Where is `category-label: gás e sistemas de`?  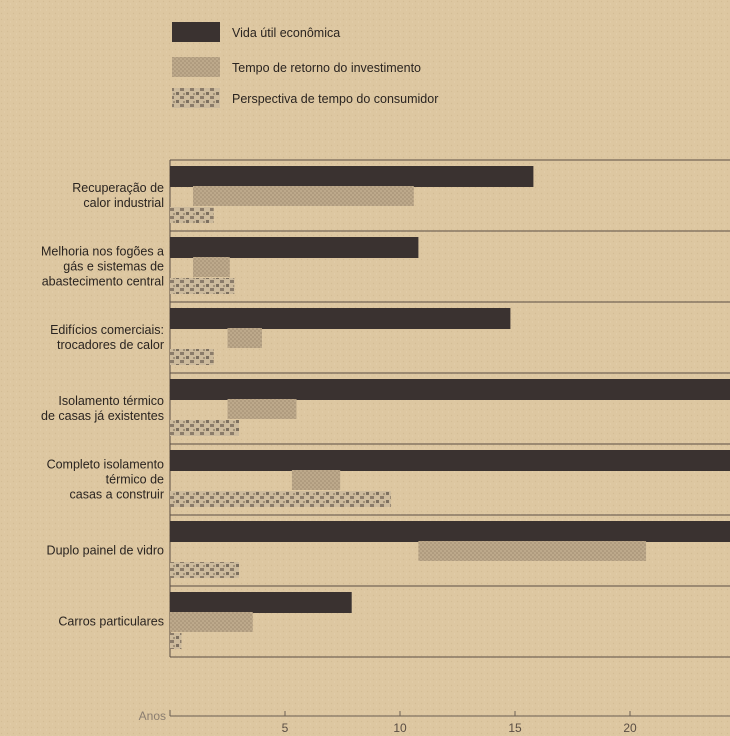 category-label: gás e sistemas de is located at coordinates (113, 267).